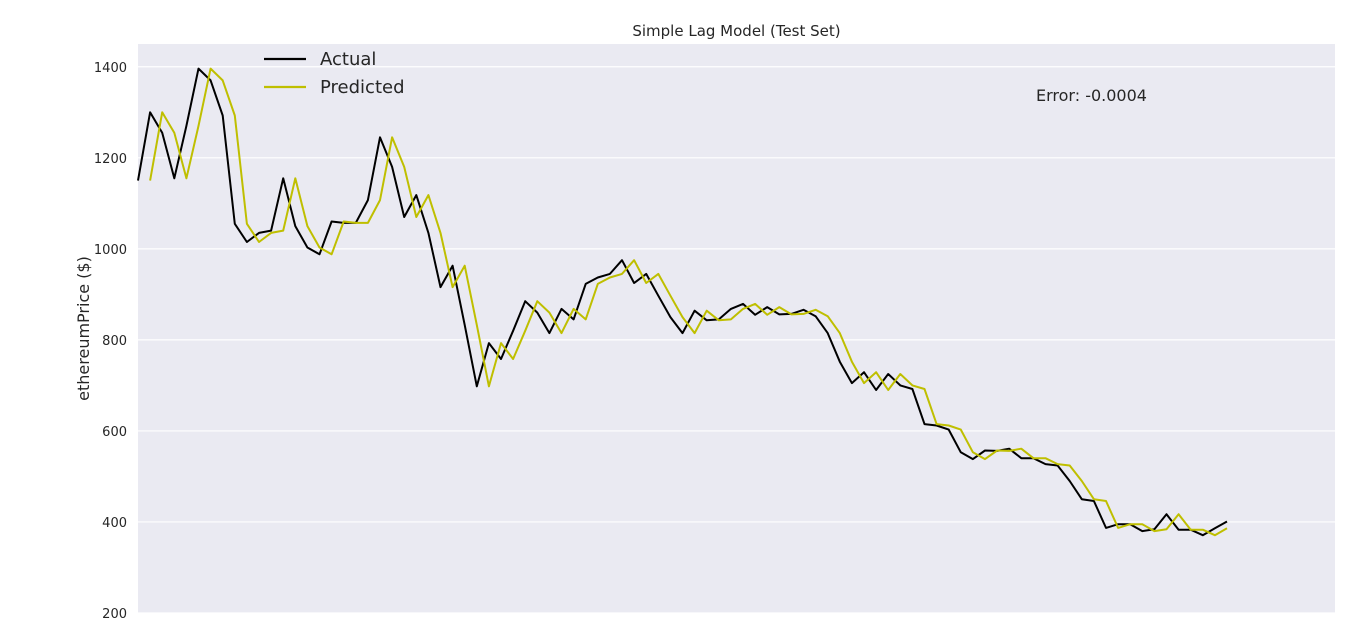  I want to click on y-axis-label: ethereumPrice ($), so click(83, 328).